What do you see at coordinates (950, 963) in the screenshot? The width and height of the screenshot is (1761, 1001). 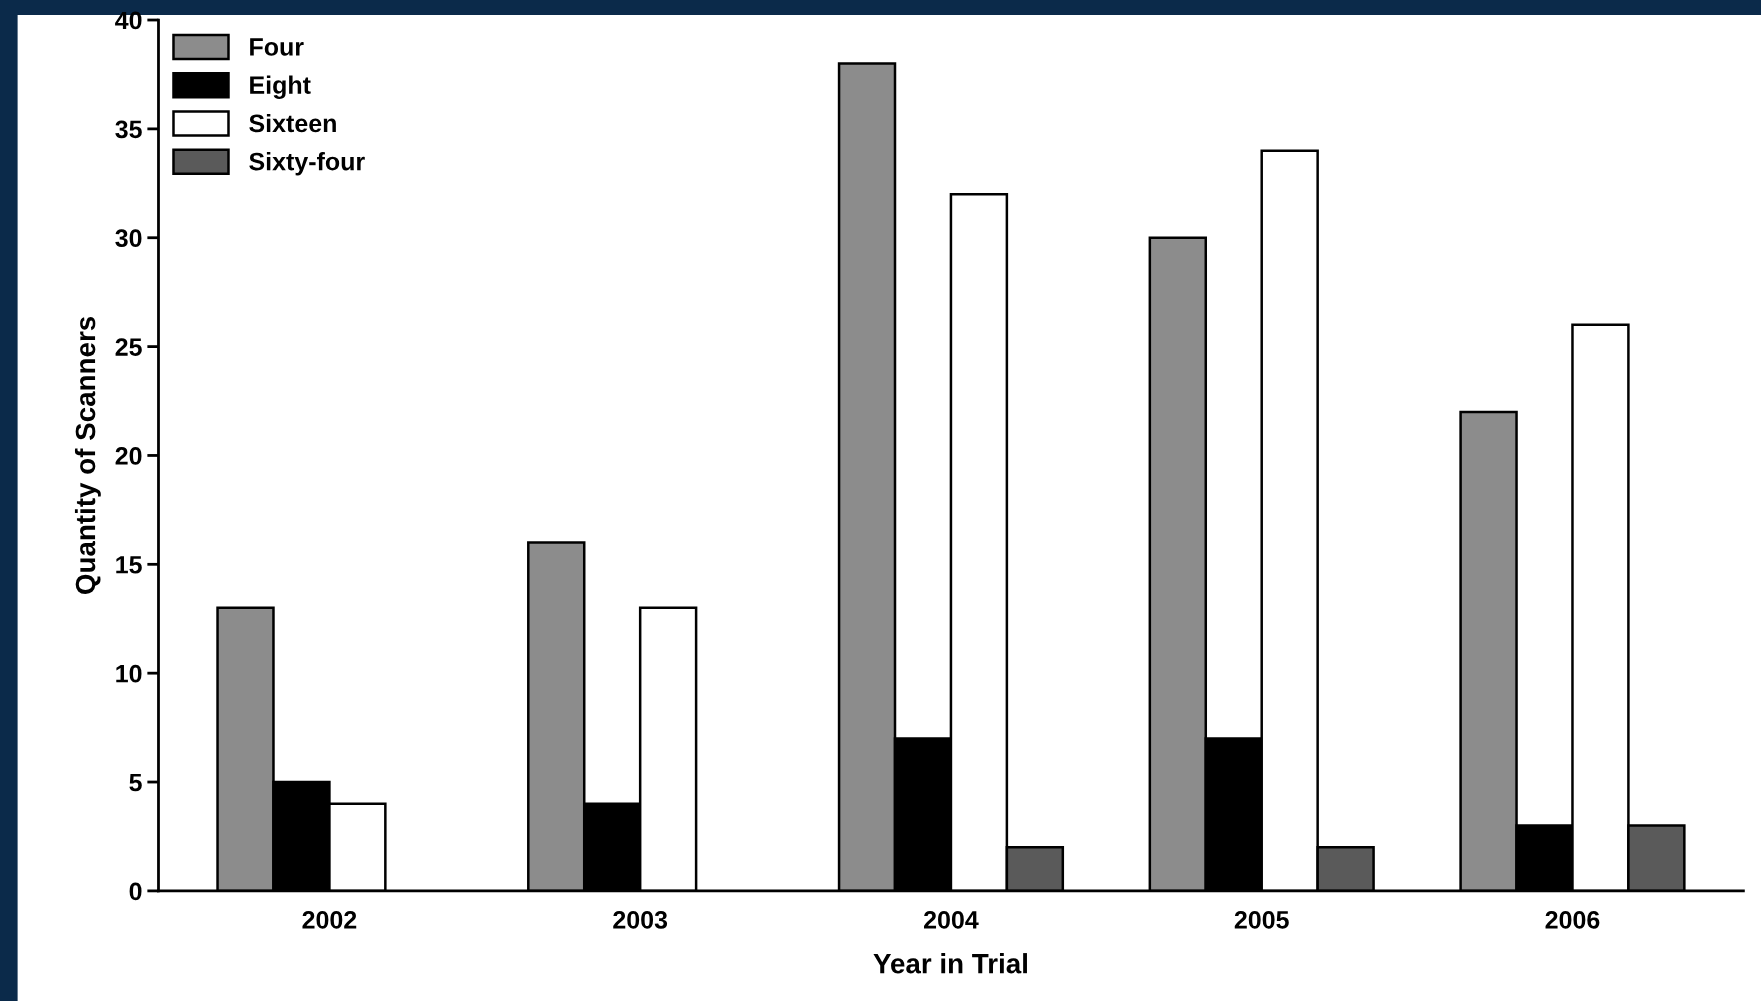 I see `x-axis-title: Year in Trial` at bounding box center [950, 963].